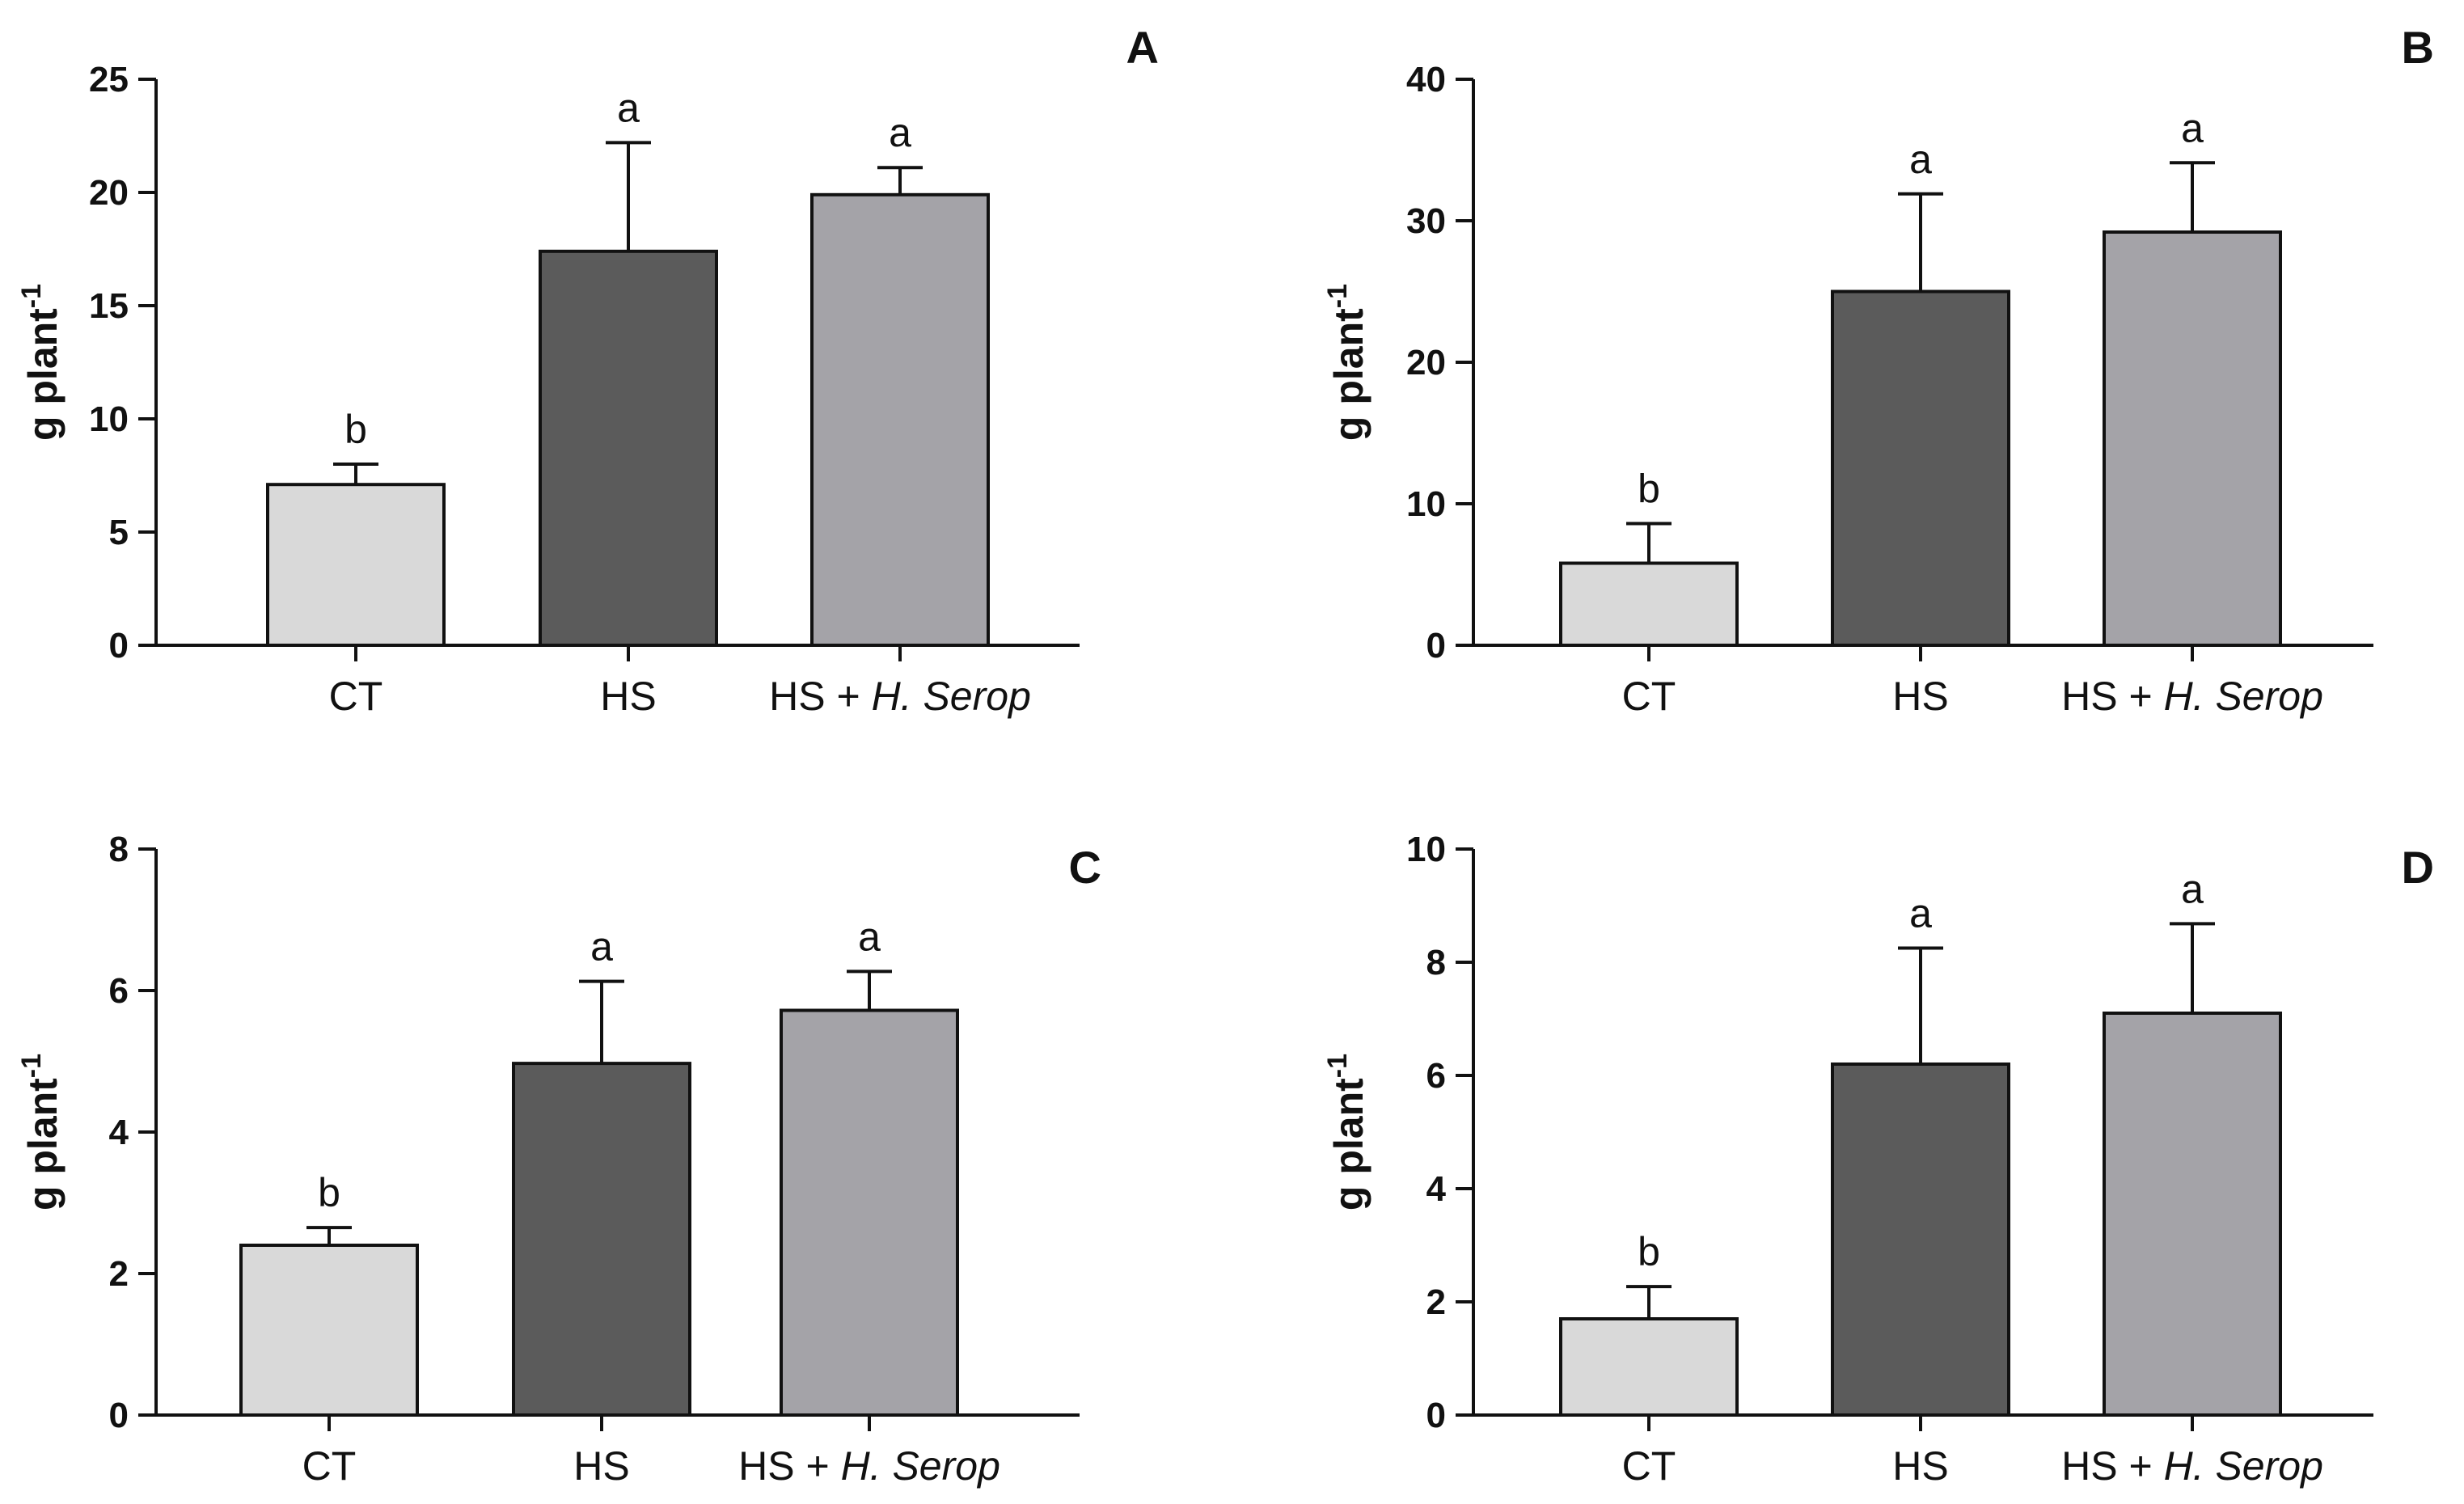 Image resolution: width=2464 pixels, height=1504 pixels. Describe the element at coordinates (109, 306) in the screenshot. I see `y-tick-label: 15` at that location.